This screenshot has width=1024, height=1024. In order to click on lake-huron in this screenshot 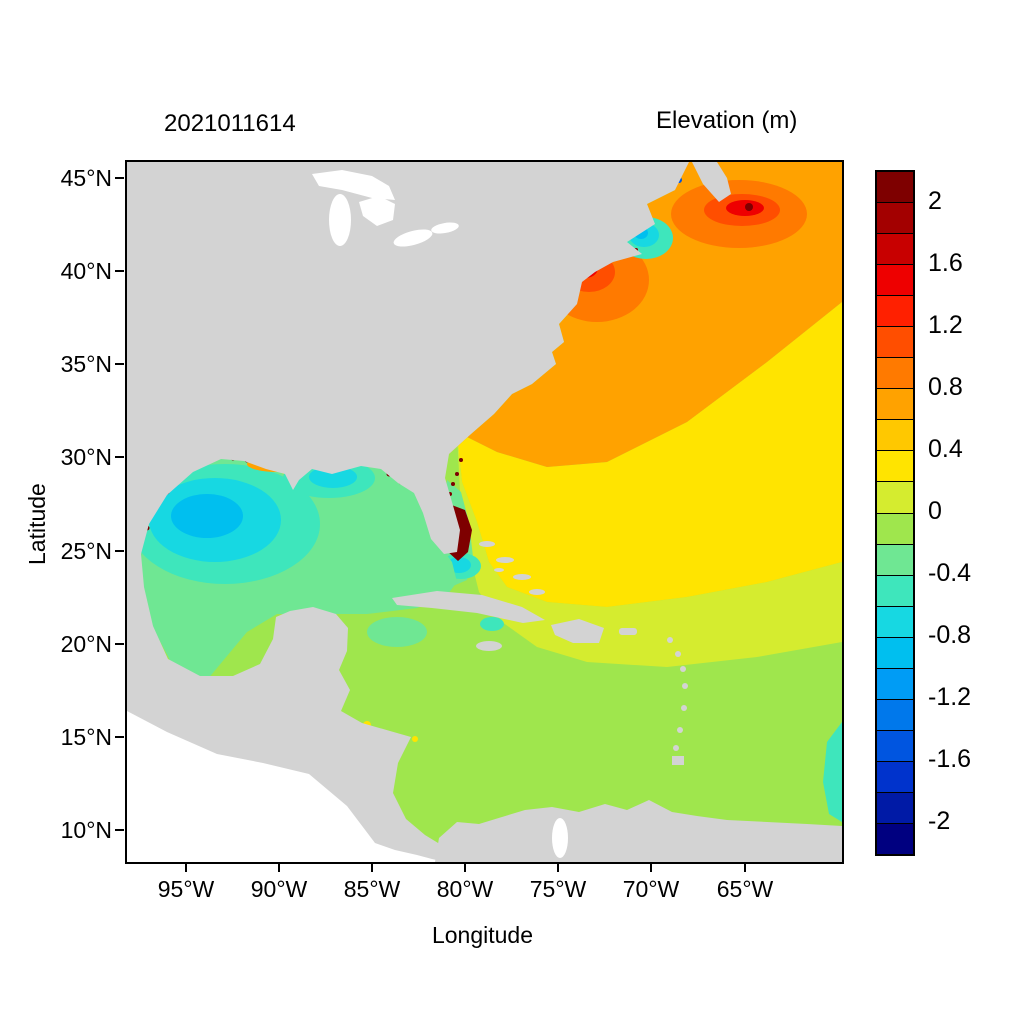, I will do `click(377, 211)`.